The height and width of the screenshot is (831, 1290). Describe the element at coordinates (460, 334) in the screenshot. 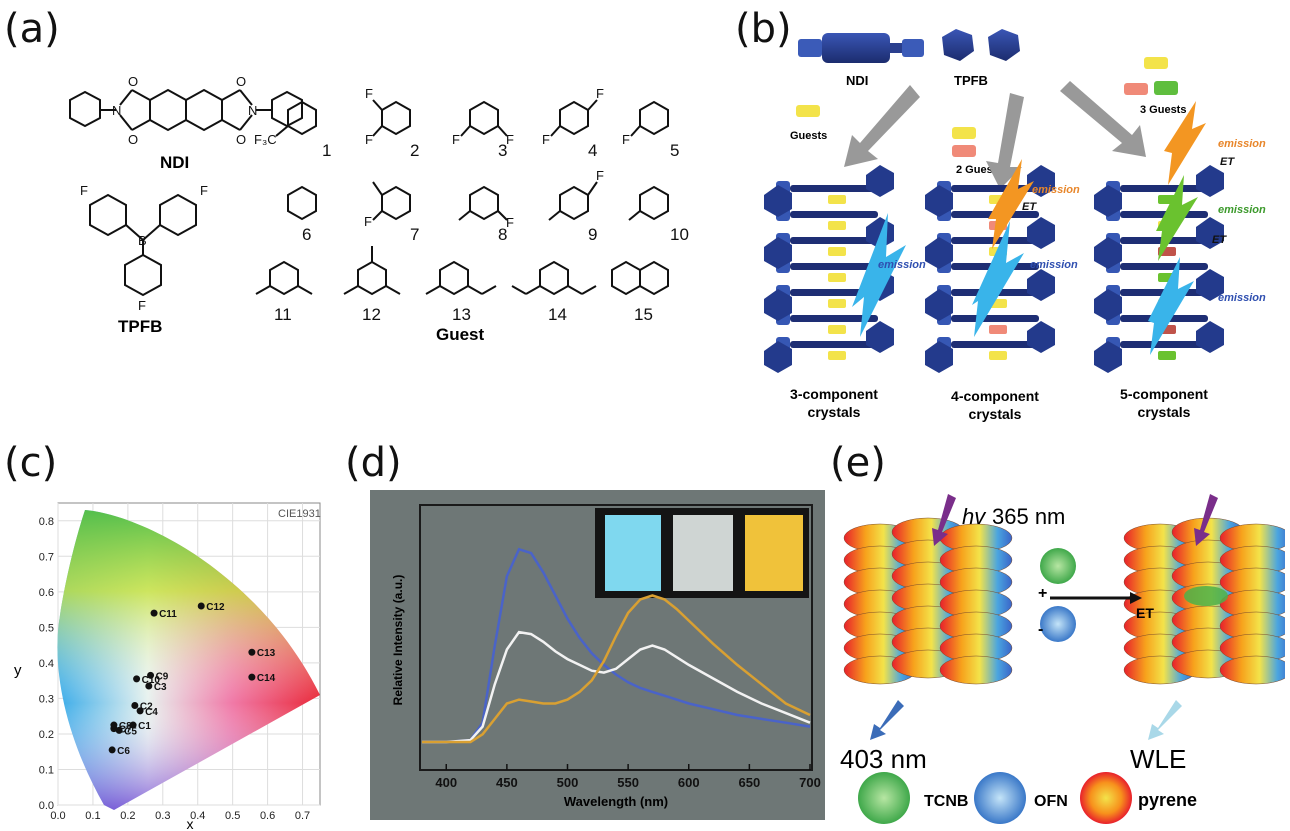

I see `guest-label: Guest` at that location.